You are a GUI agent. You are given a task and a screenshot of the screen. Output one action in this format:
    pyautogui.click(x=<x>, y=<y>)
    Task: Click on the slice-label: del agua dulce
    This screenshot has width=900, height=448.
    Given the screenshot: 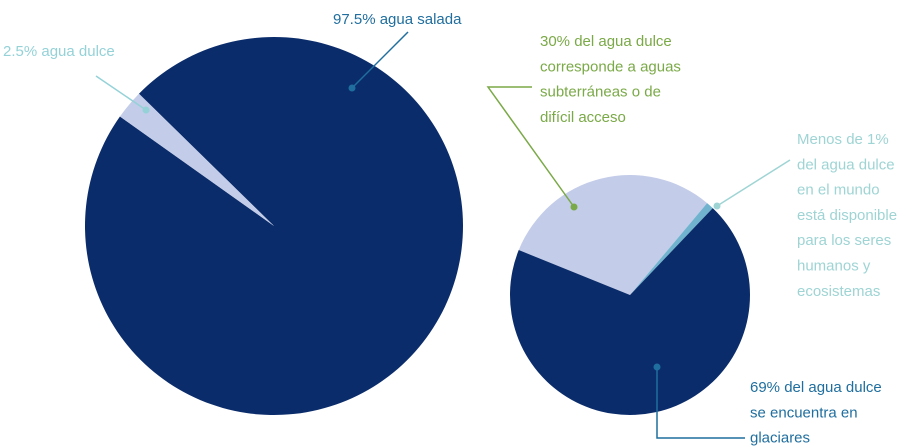 What is the action you would take?
    pyautogui.click(x=846, y=164)
    